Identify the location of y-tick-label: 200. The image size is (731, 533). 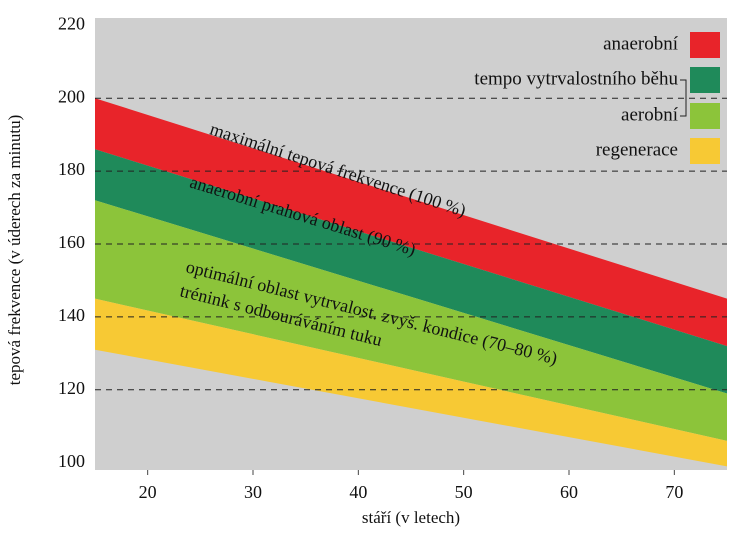
(71, 96).